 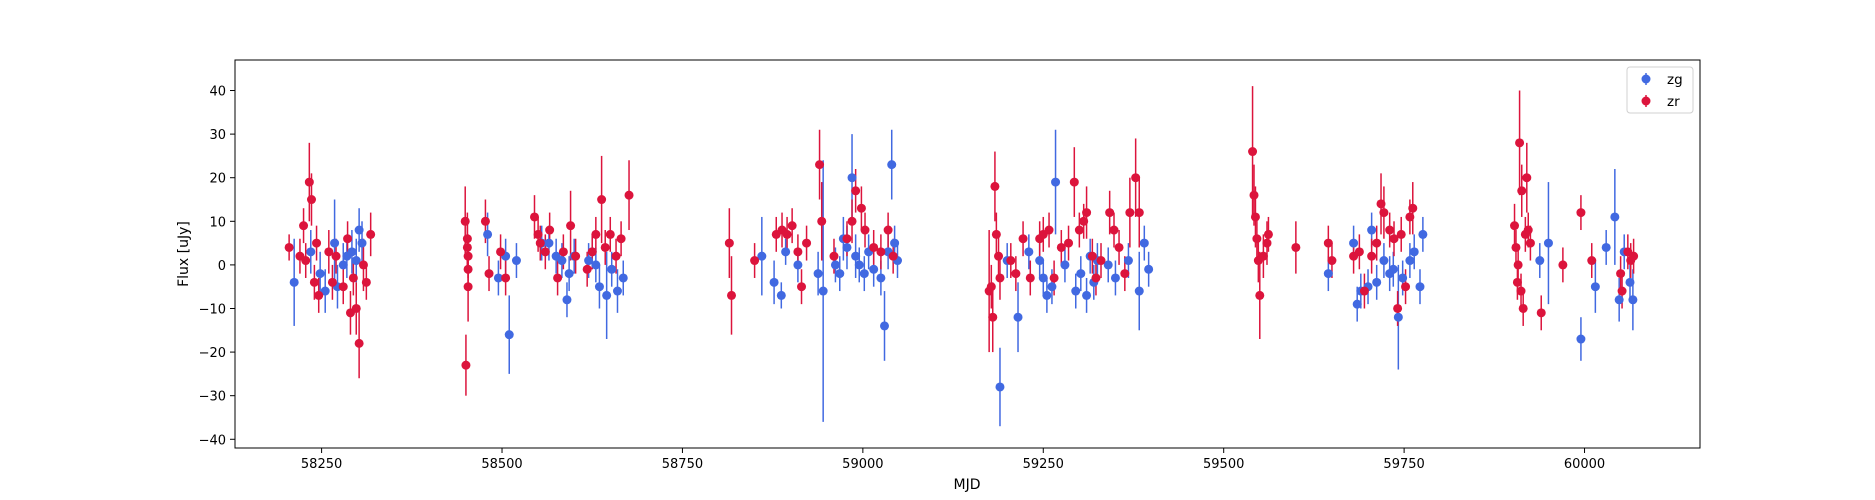 What do you see at coordinates (953, 460) in the screenshot?
I see `x-axis: 58250 58500 58750 59000 59250 59500 59750 60000` at bounding box center [953, 460].